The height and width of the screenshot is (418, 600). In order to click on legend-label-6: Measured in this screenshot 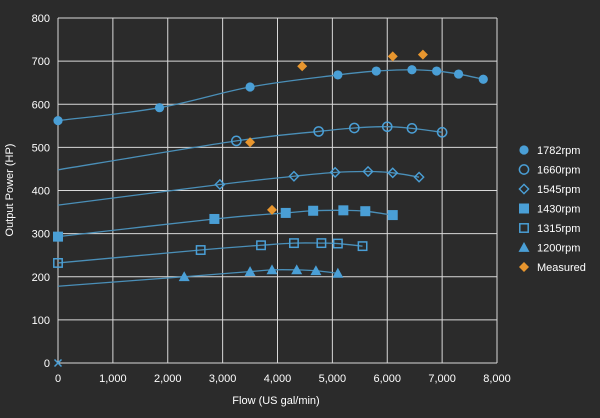, I will do `click(561, 268)`.